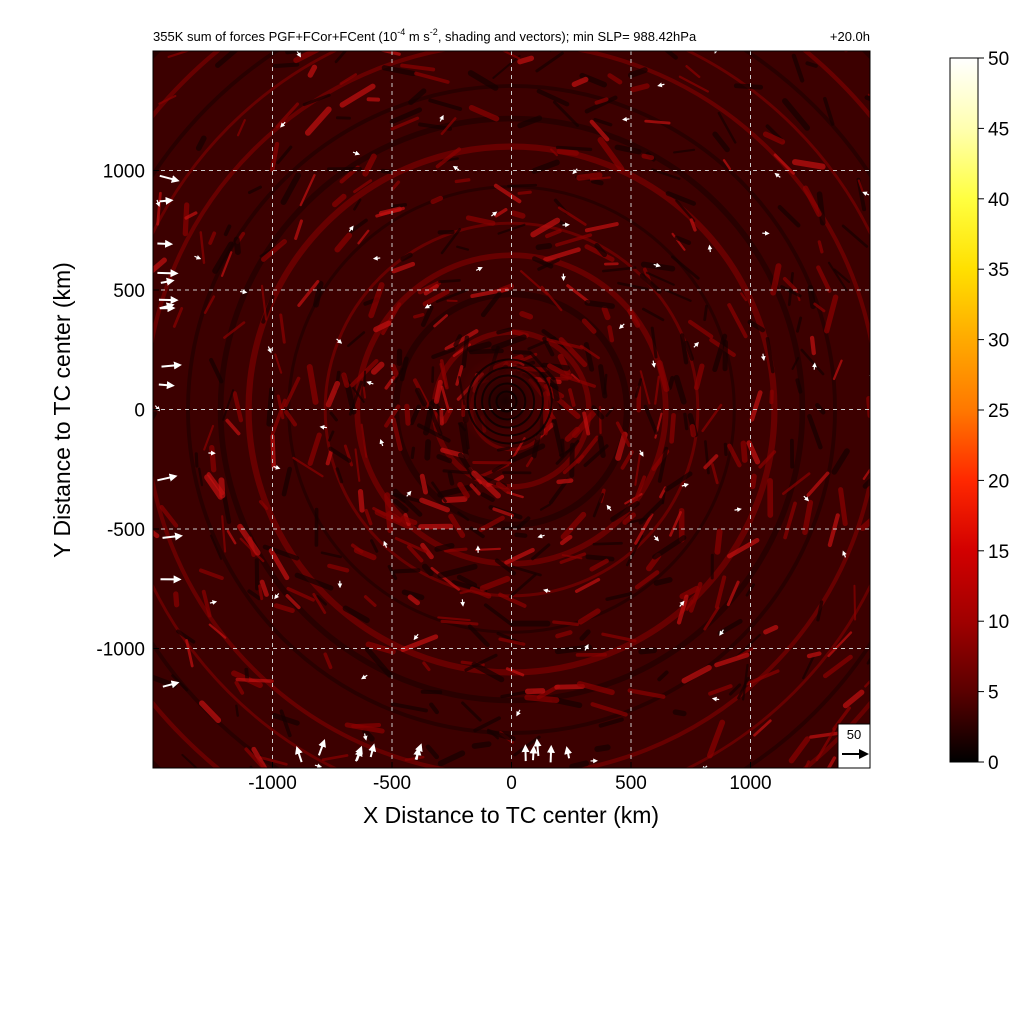 Image resolution: width=1024 pixels, height=1024 pixels. I want to click on colorbar-tick-label: 10, so click(998, 622).